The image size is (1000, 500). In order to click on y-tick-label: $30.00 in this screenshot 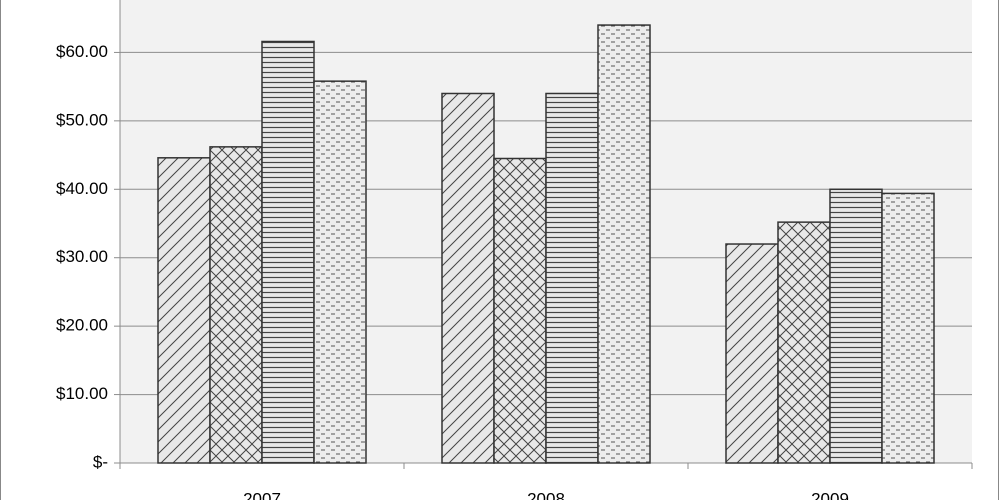, I will do `click(82, 256)`.